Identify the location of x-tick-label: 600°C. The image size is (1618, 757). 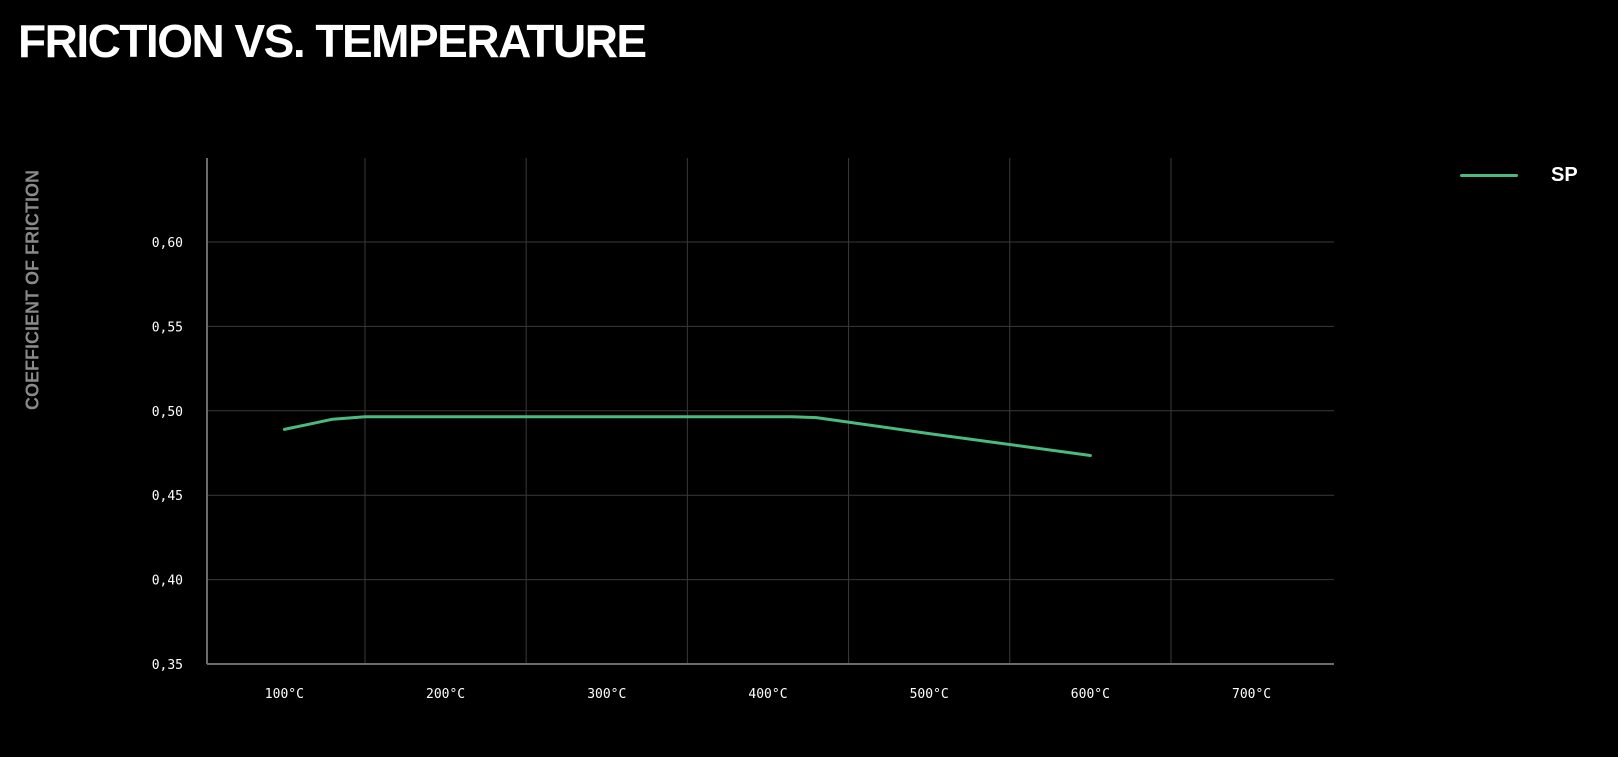
(1090, 694).